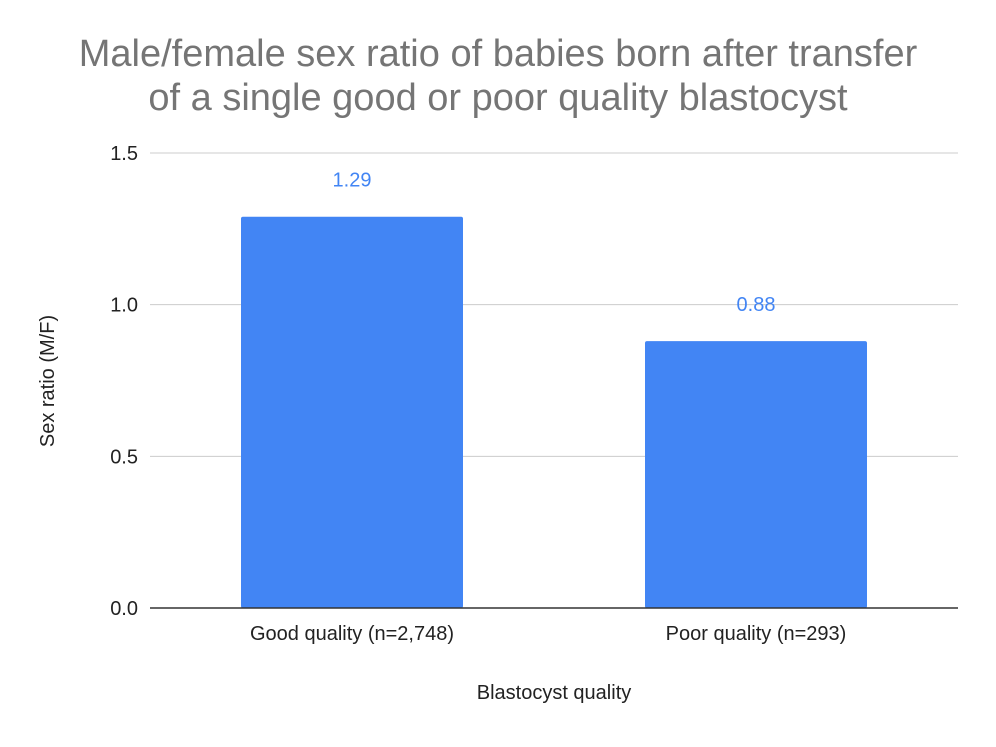  I want to click on y-tick-label: 1.0, so click(124, 306).